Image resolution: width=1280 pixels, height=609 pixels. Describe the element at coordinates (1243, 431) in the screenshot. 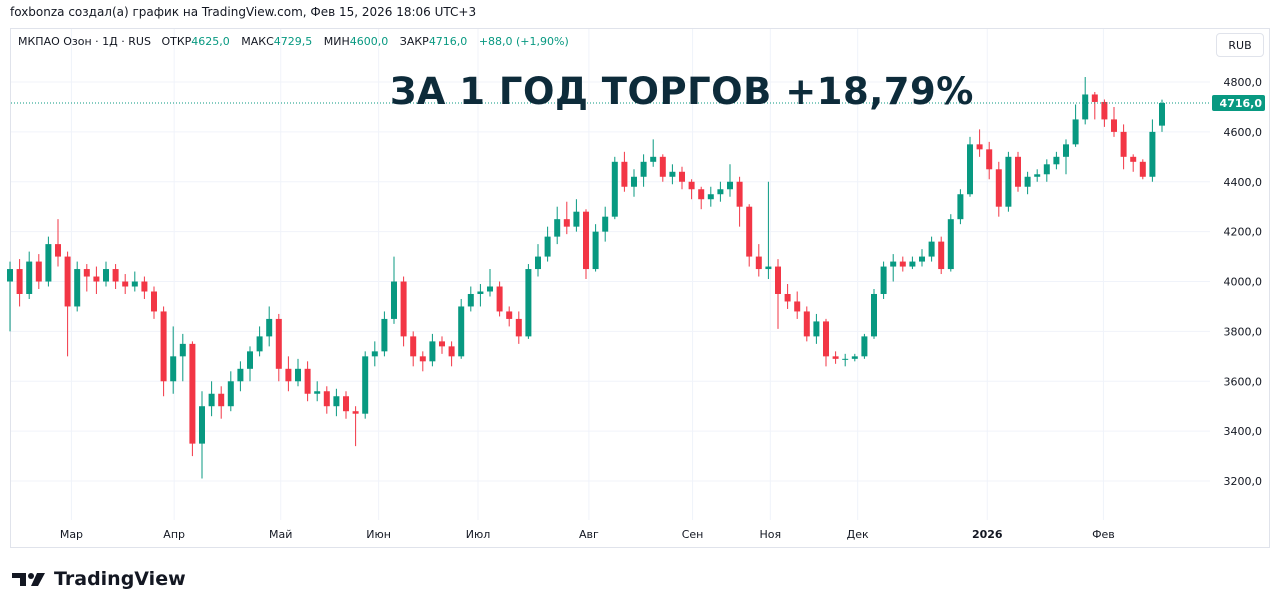

I see `y-tick-label: 3400,0` at that location.